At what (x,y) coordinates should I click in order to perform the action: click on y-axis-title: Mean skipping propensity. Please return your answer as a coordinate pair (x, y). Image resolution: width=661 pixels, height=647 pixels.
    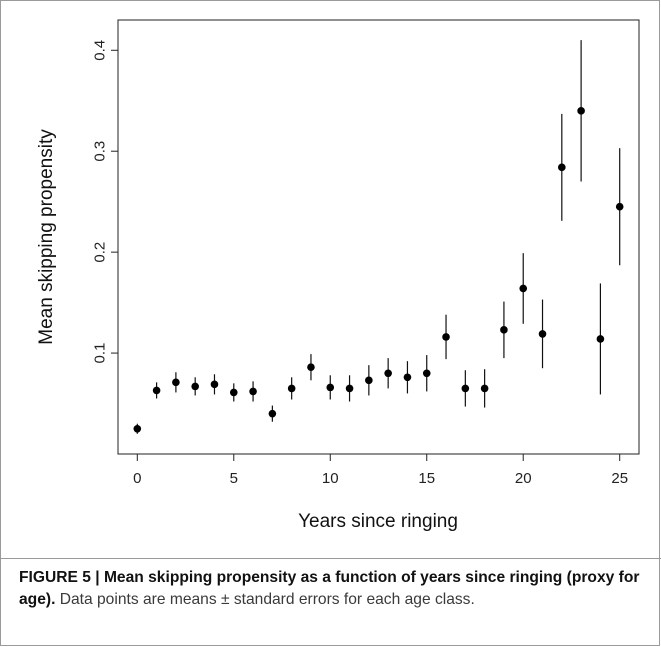
    Looking at the image, I should click on (46, 237).